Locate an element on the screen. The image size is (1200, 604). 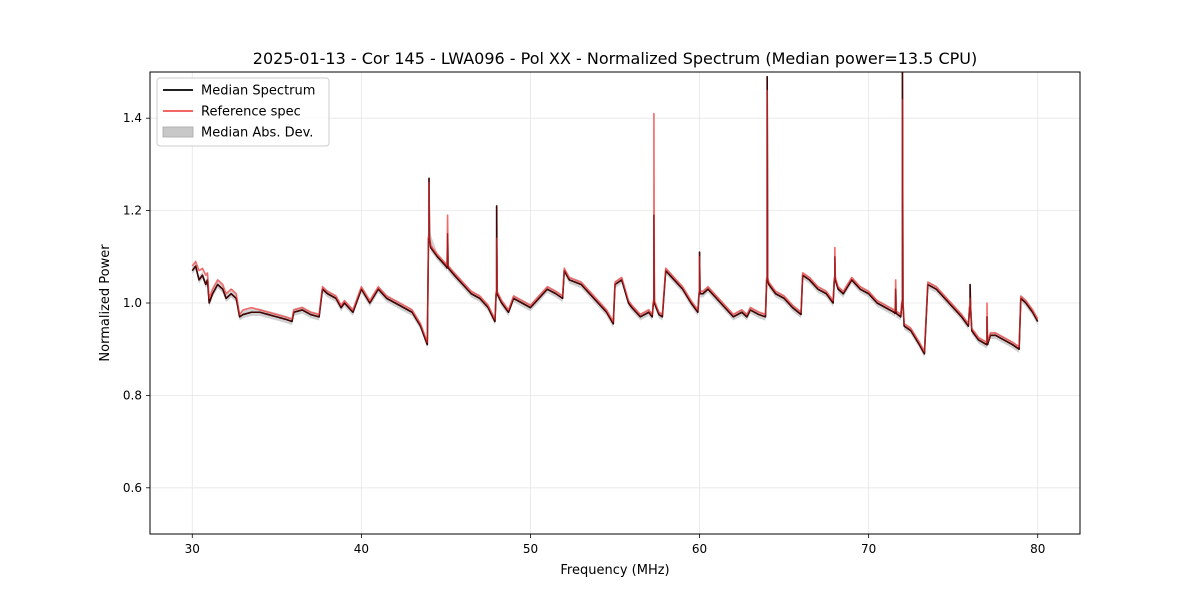
legend-swatch-patch is located at coordinates (178, 132).